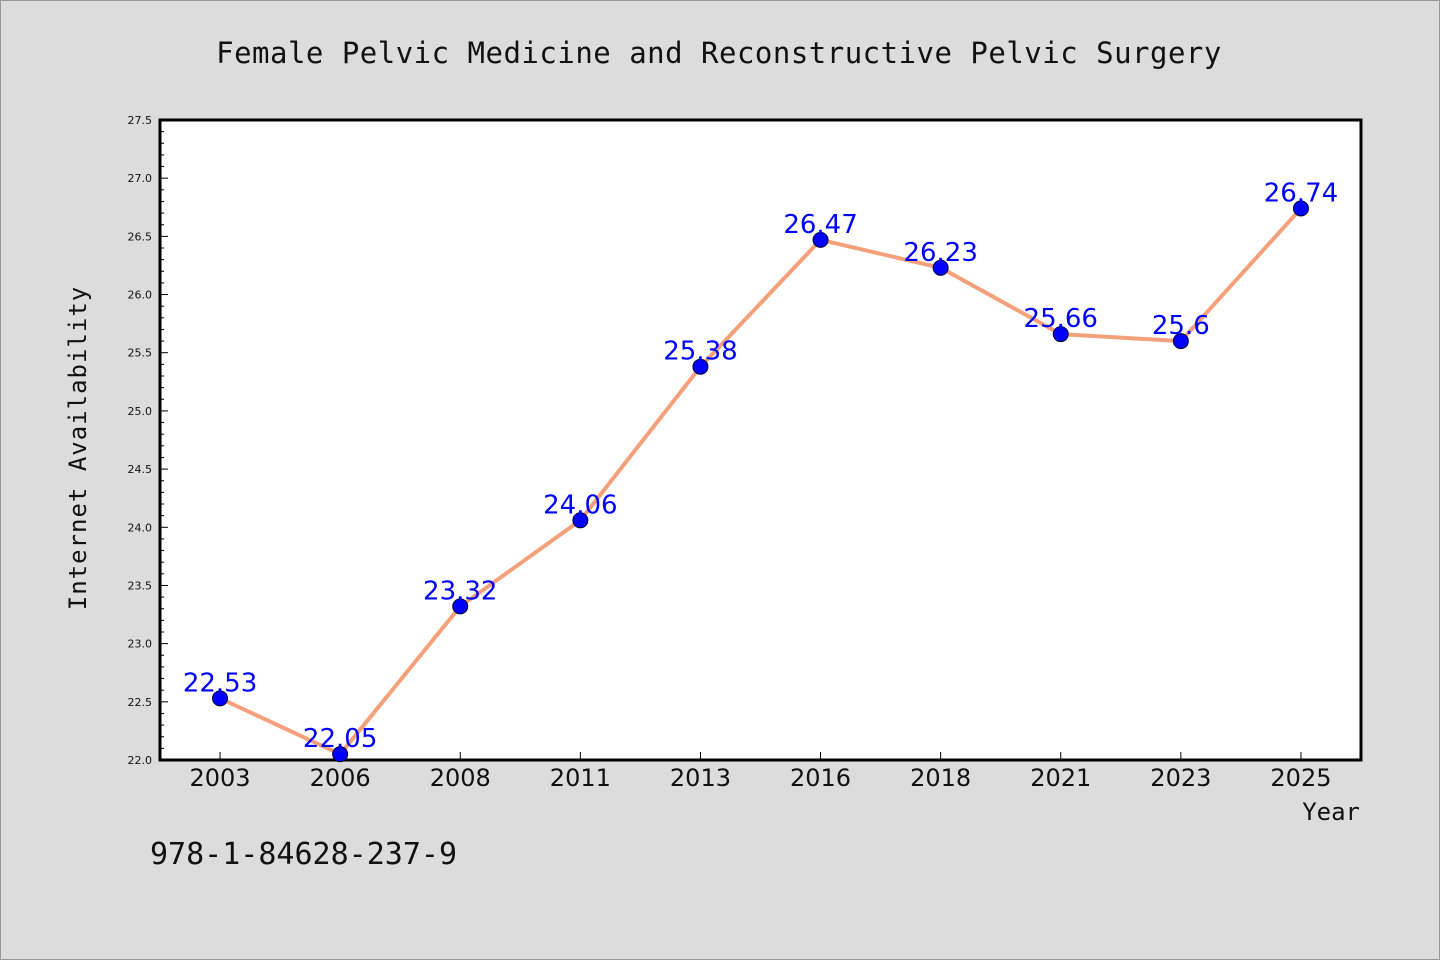  I want to click on y-tick-label: 27.0, so click(140, 178).